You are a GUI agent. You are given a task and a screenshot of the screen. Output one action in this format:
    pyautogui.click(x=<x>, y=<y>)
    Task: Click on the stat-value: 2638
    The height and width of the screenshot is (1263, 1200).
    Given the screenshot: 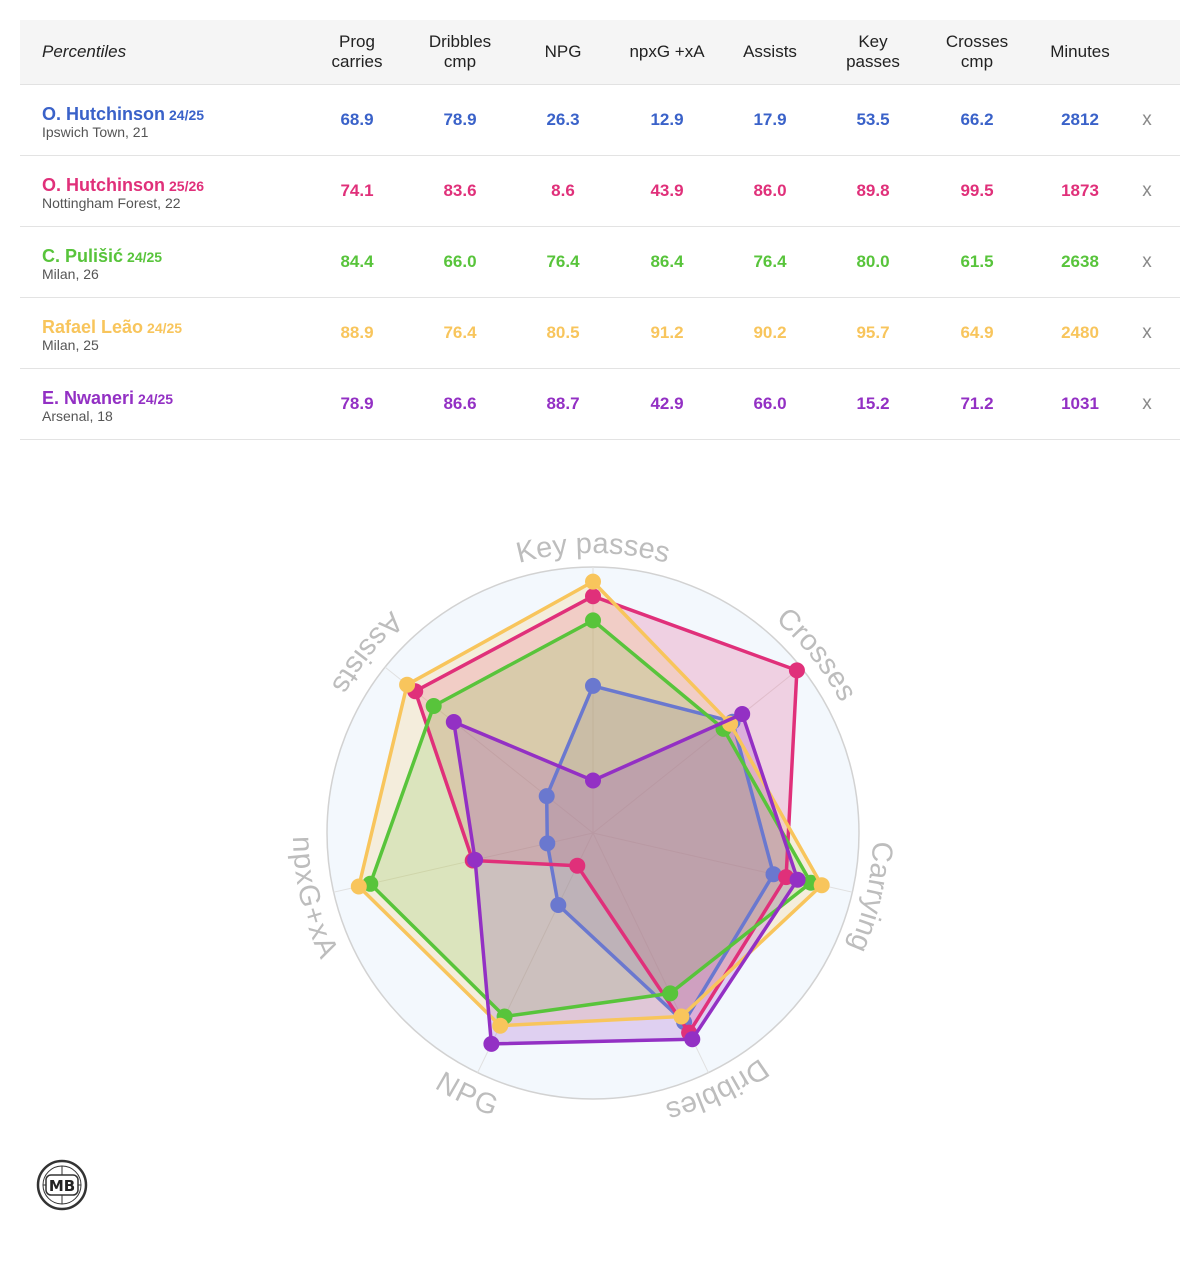 What is the action you would take?
    pyautogui.click(x=1080, y=261)
    